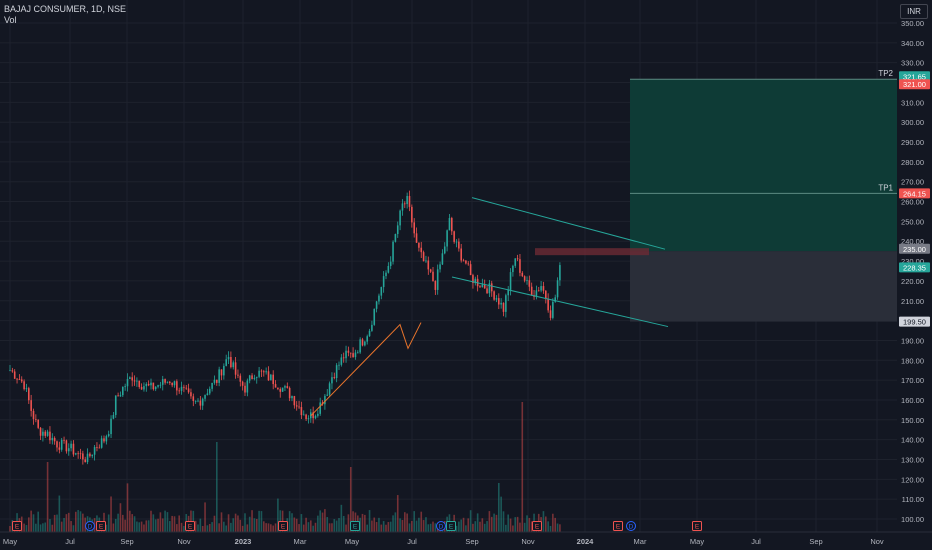 This screenshot has height=550, width=932. What do you see at coordinates (10, 20) in the screenshot?
I see `volume-indicator-label: Vol` at bounding box center [10, 20].